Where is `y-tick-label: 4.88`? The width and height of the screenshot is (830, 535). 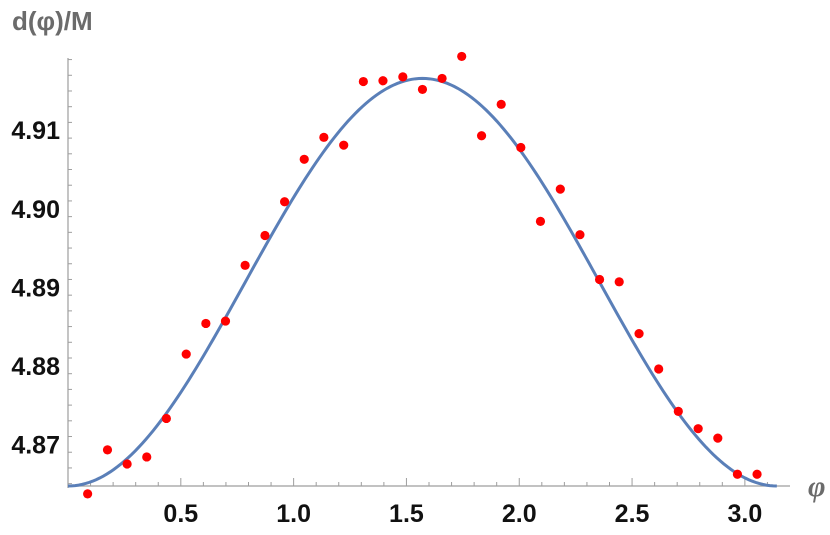
y-tick-label: 4.88 is located at coordinates (35, 367).